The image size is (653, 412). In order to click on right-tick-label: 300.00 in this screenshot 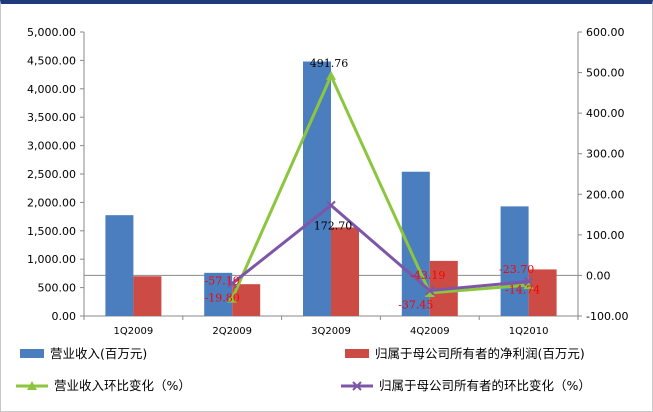, I will do `click(605, 154)`.